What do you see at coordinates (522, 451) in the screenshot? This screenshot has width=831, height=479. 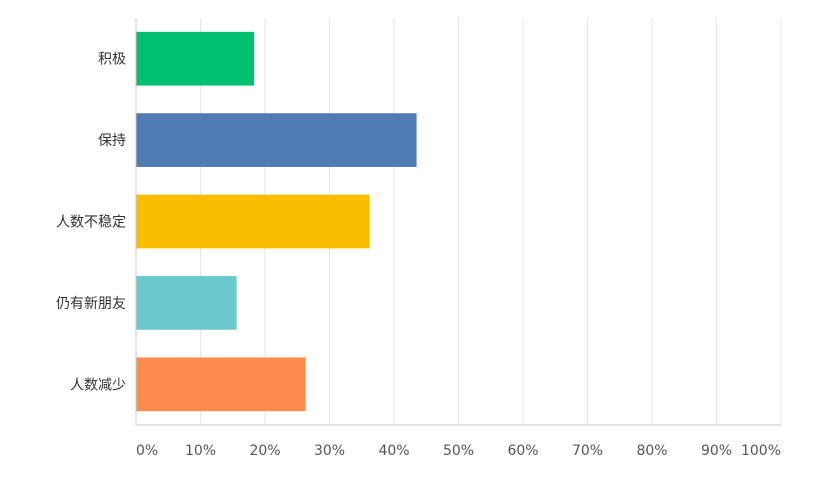 I see `tick-label: 60%` at bounding box center [522, 451].